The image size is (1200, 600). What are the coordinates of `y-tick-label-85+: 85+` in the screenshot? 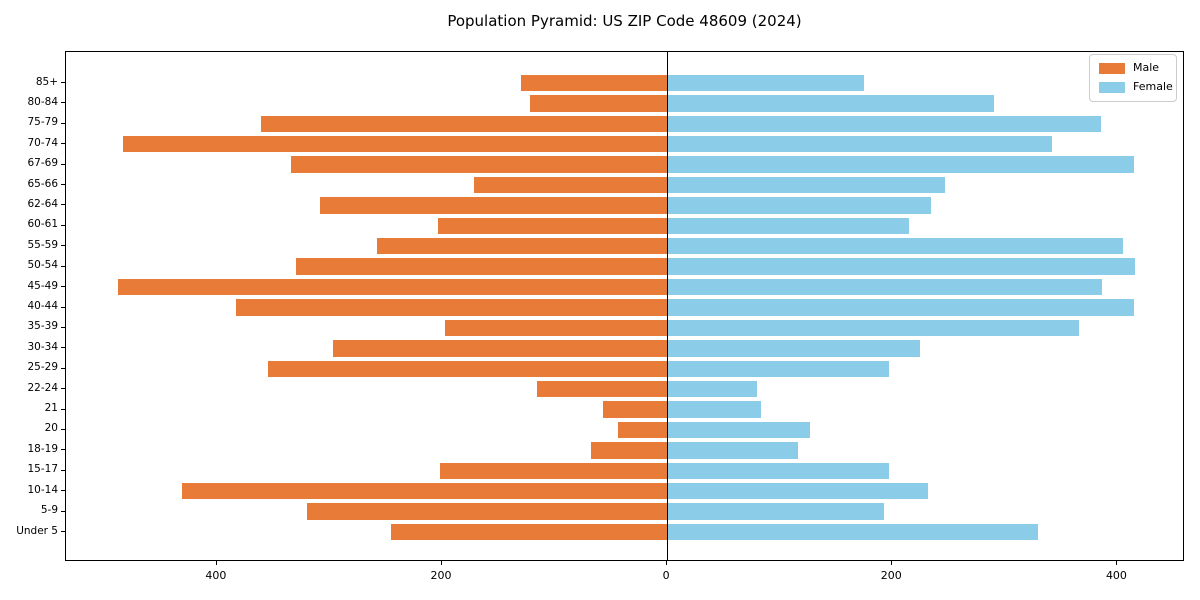 It's located at (46, 81).